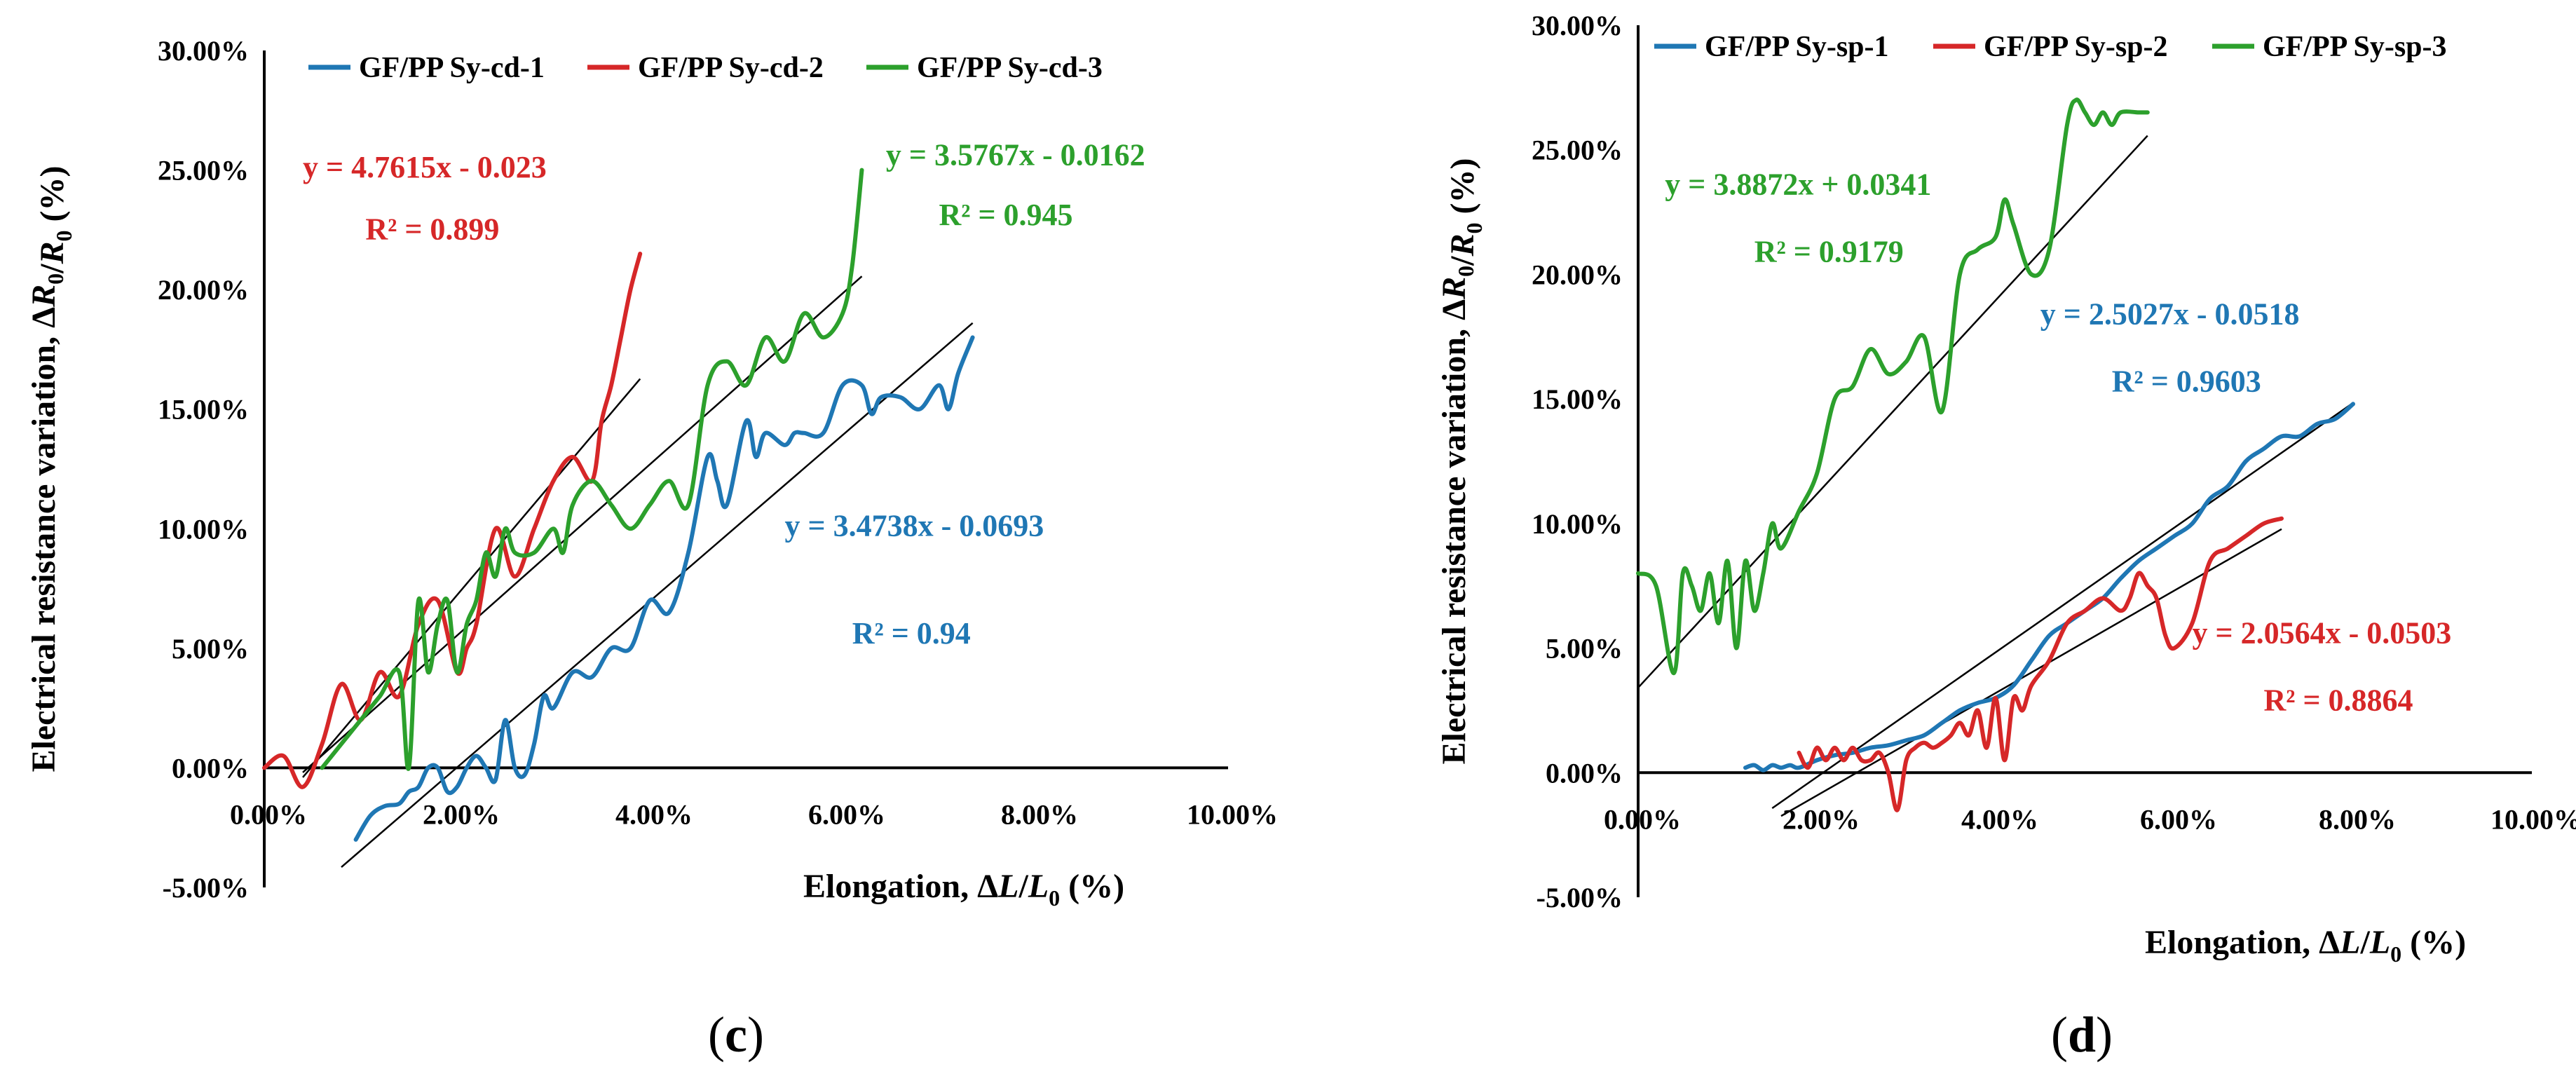 Image resolution: width=2576 pixels, height=1083 pixels. Describe the element at coordinates (2076, 47) in the screenshot. I see `legend-entry: GF/PP Sy-sp-2` at that location.